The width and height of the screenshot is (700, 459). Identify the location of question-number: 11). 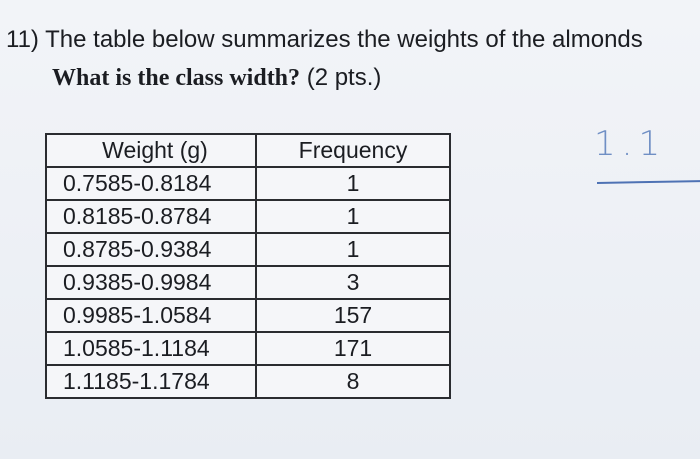
(22, 39).